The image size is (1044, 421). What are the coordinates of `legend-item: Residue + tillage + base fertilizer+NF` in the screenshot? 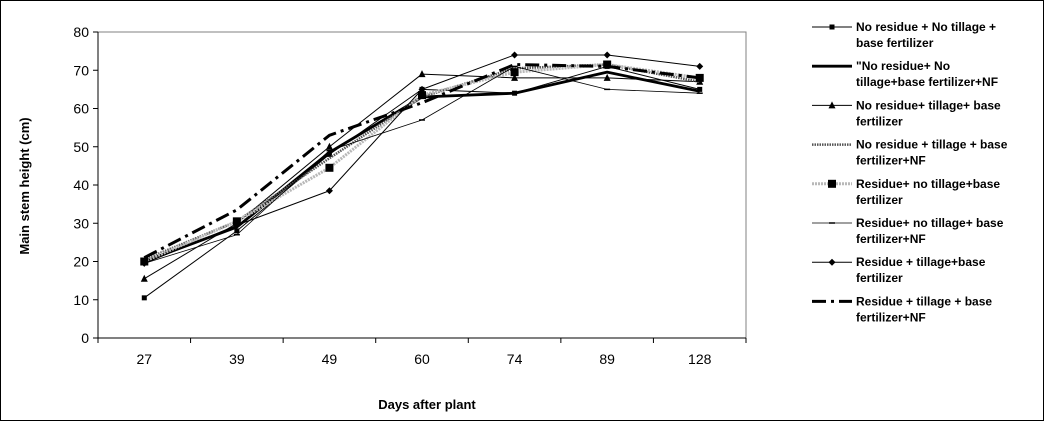 It's located at (902, 309).